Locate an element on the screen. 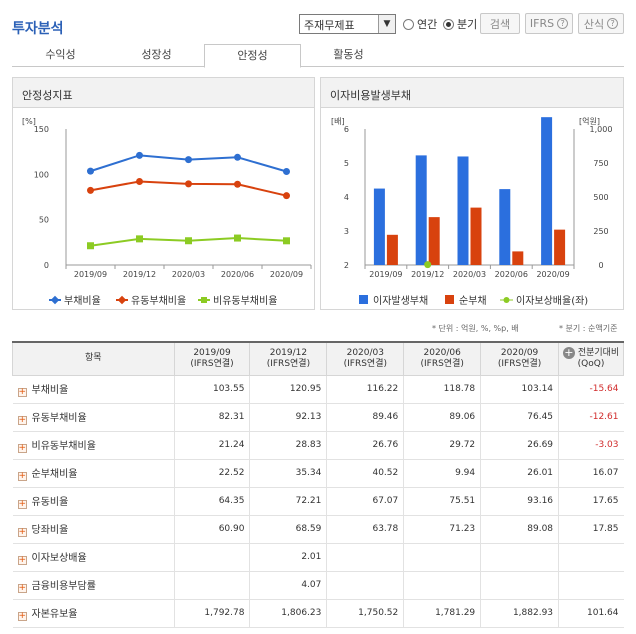 The width and height of the screenshot is (636, 634). y-right-tick-label: 500 is located at coordinates (600, 197).